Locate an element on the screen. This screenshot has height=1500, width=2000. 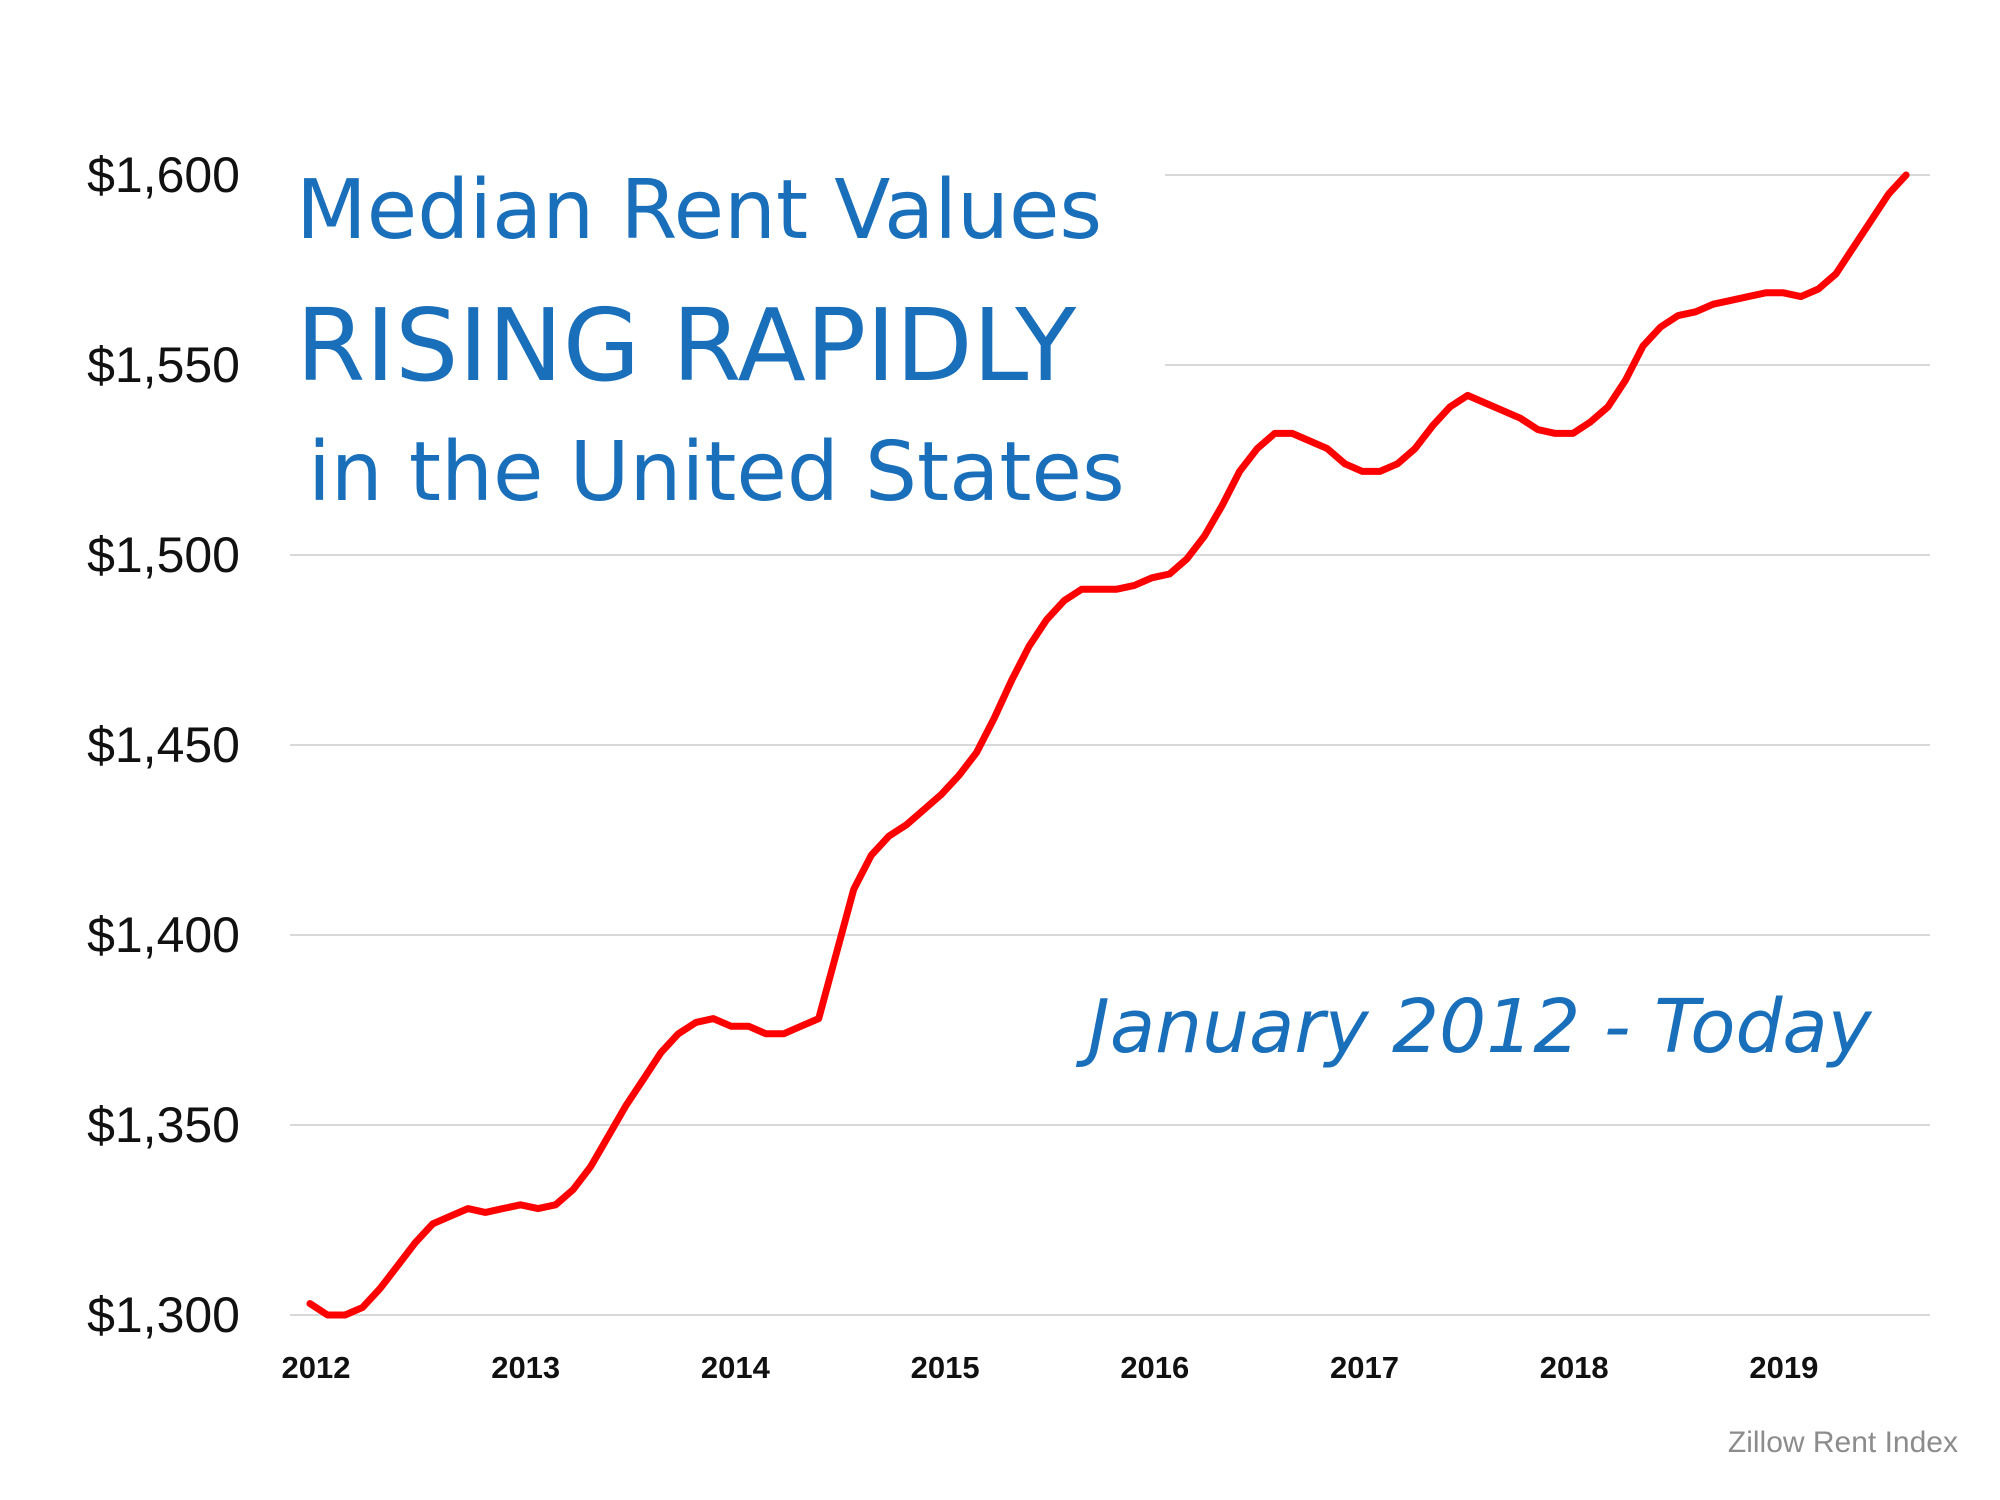
y-tick-label: $1,500 is located at coordinates (163, 555).